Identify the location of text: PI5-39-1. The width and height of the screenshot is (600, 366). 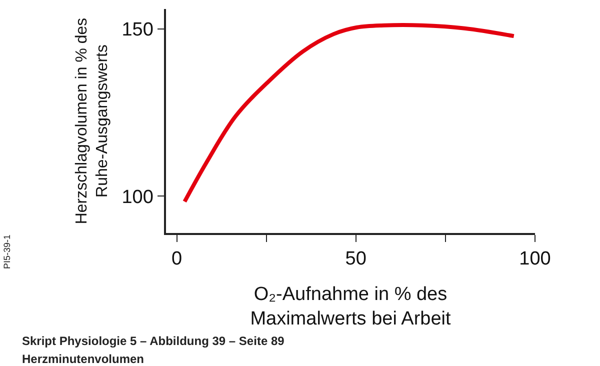
(7, 251).